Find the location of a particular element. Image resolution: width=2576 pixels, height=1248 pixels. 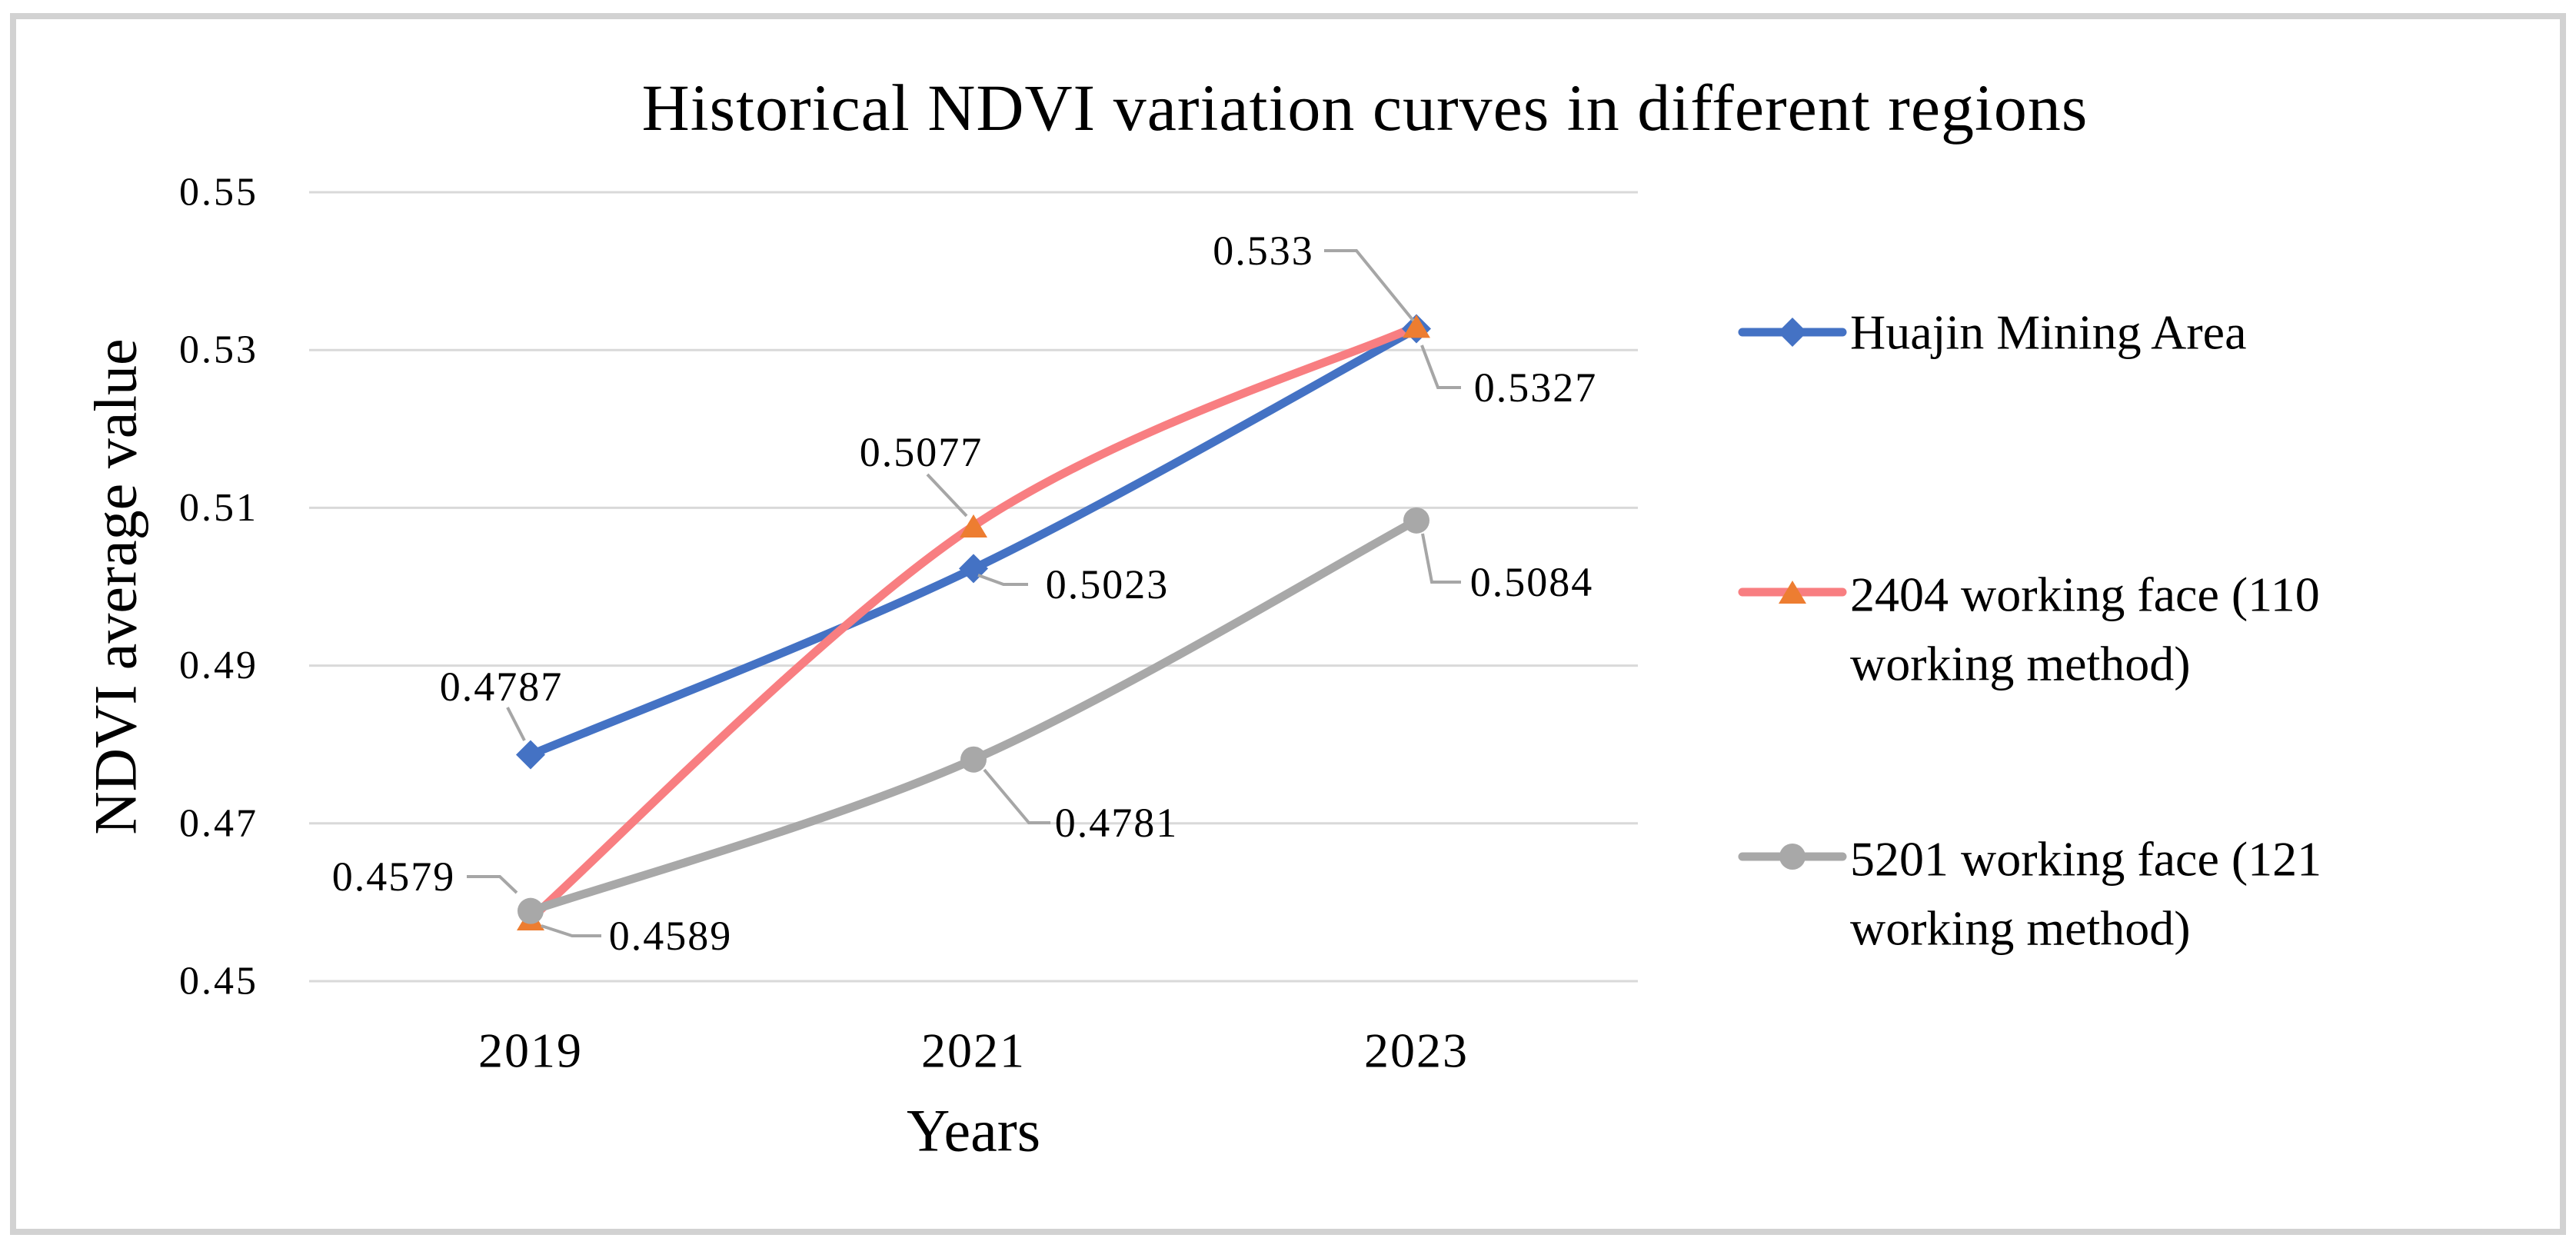

marker-triangle-2404-working-face-110-working-method-2021 is located at coordinates (973, 525).